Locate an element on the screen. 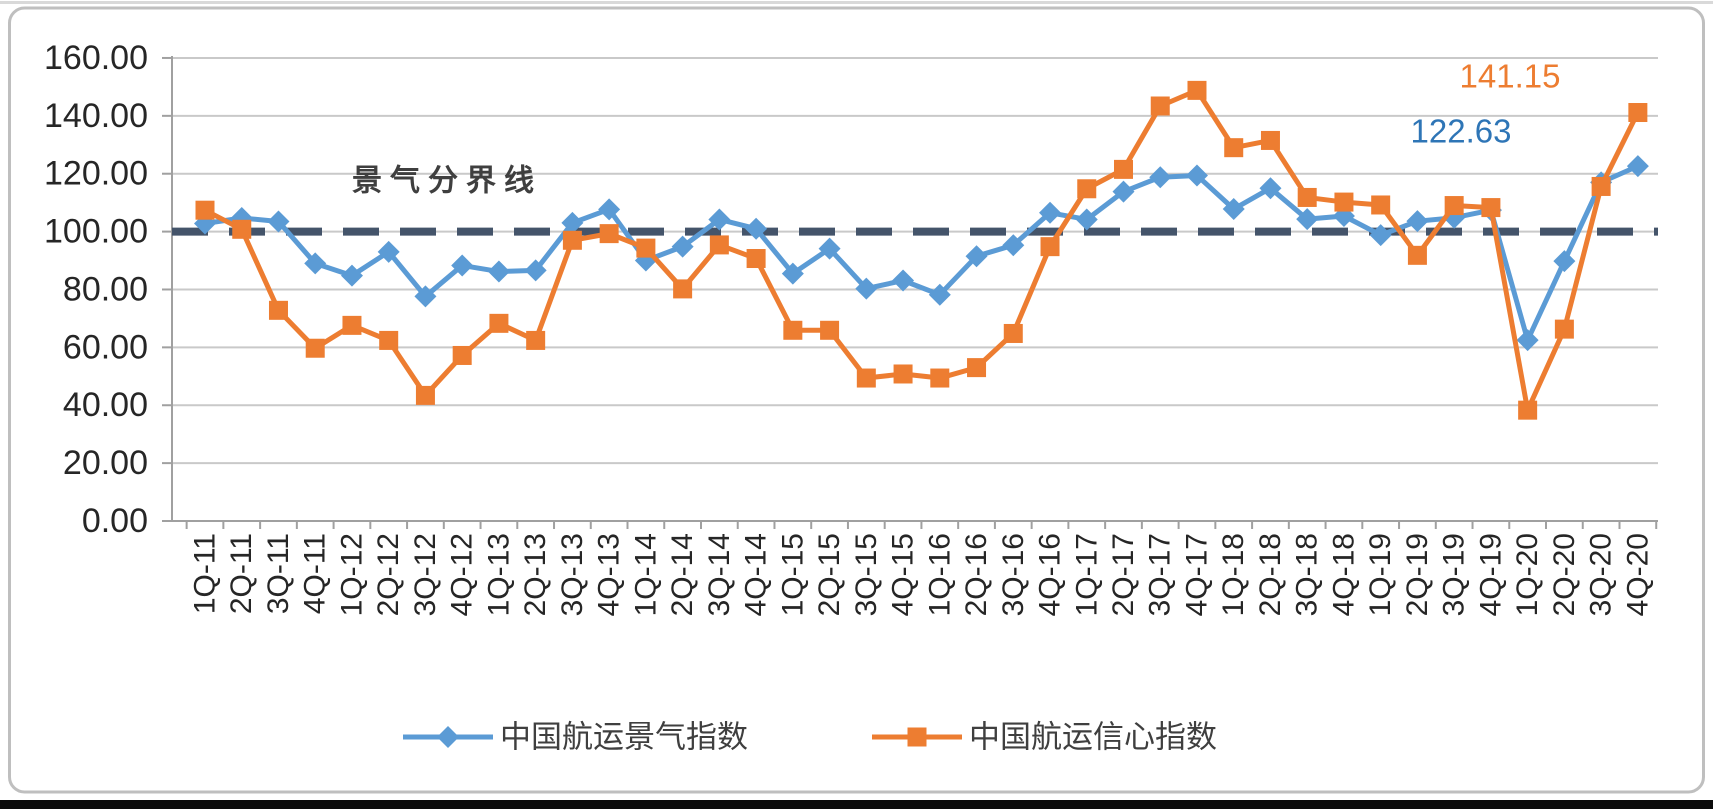 The image size is (1713, 809). x-axis-label: 1Q-11 is located at coordinates (205, 573).